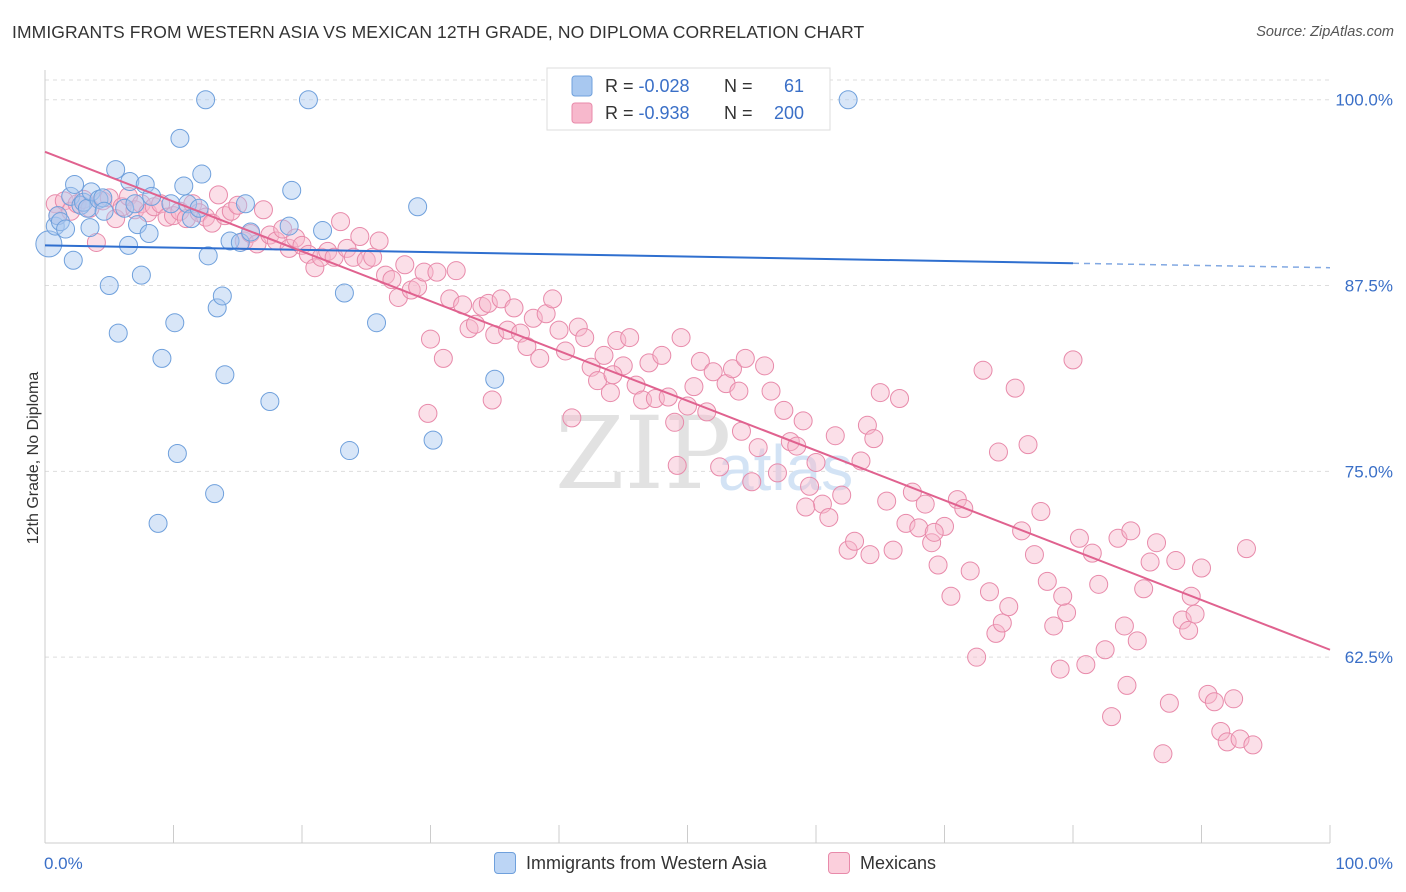  Describe the element at coordinates (898, 862) in the screenshot. I see `legend-label-mexicans: Mexicans` at that location.